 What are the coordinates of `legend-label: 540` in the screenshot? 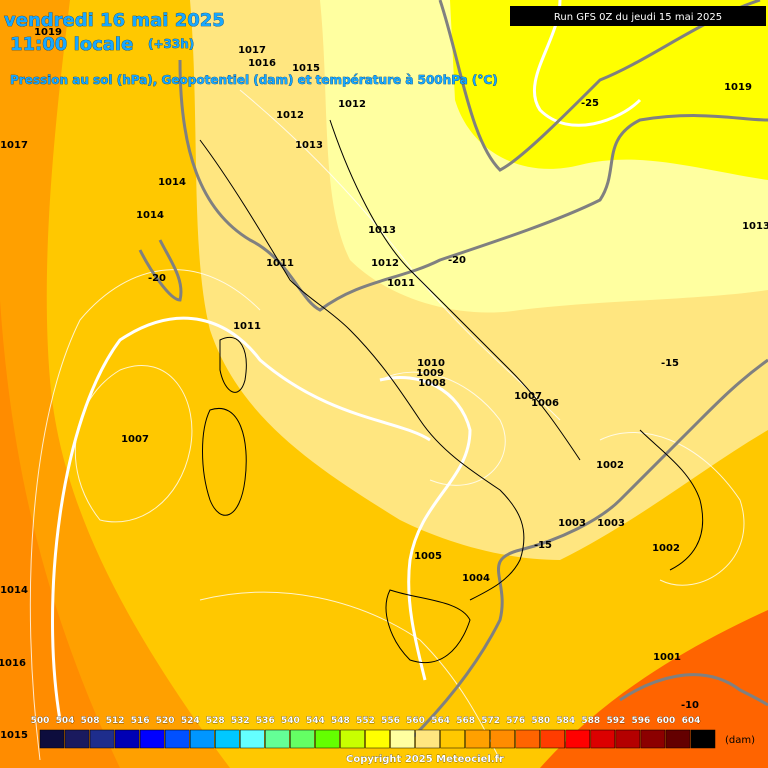 It's located at (290, 721).